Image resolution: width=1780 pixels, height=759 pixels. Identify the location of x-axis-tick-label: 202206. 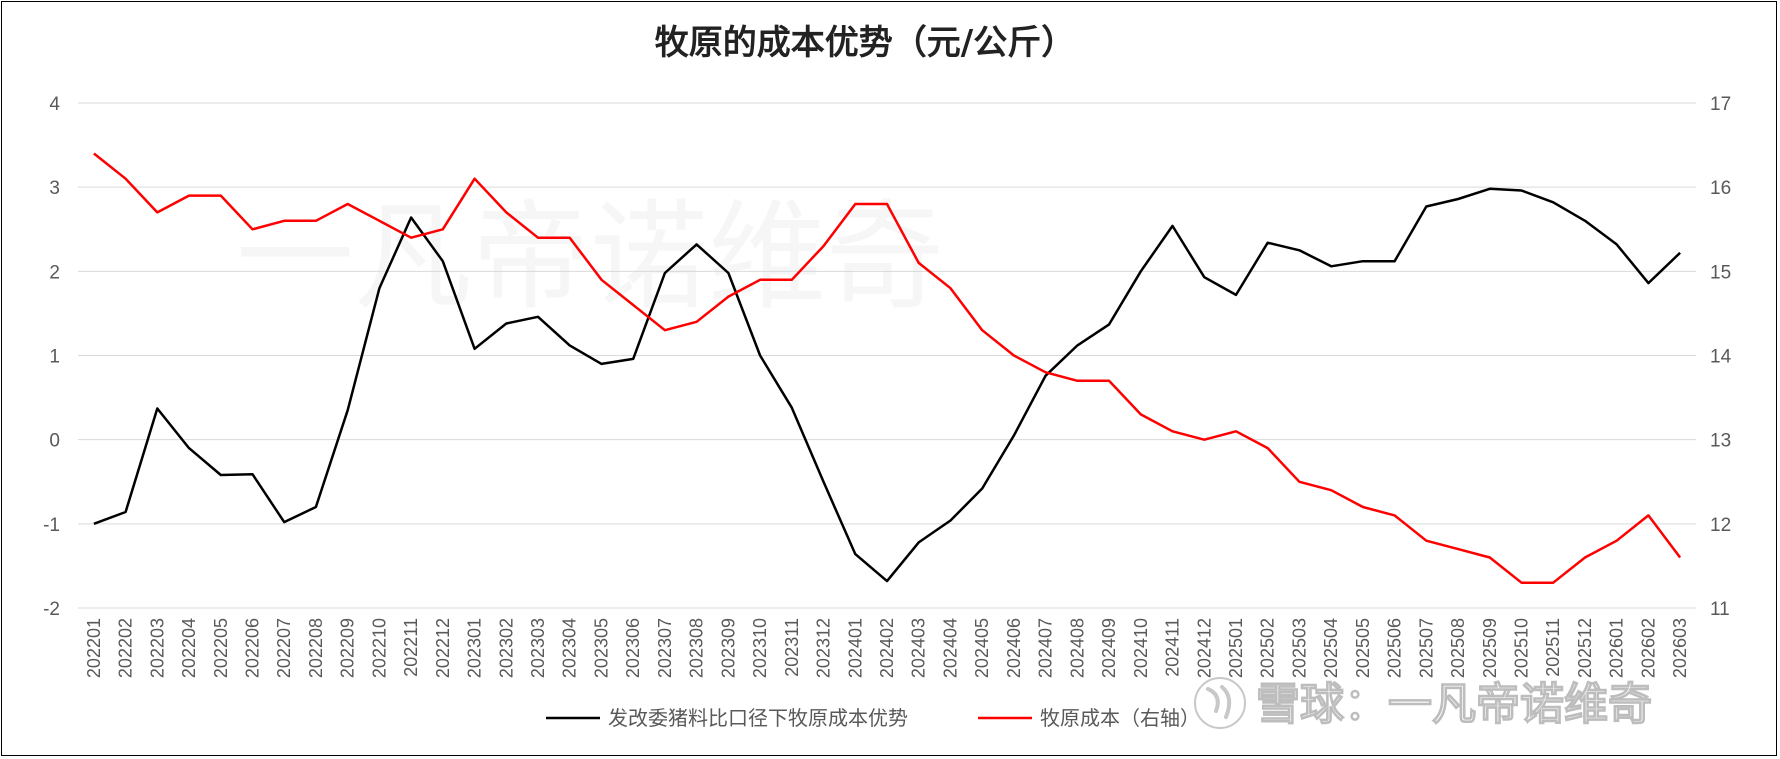
(252, 648).